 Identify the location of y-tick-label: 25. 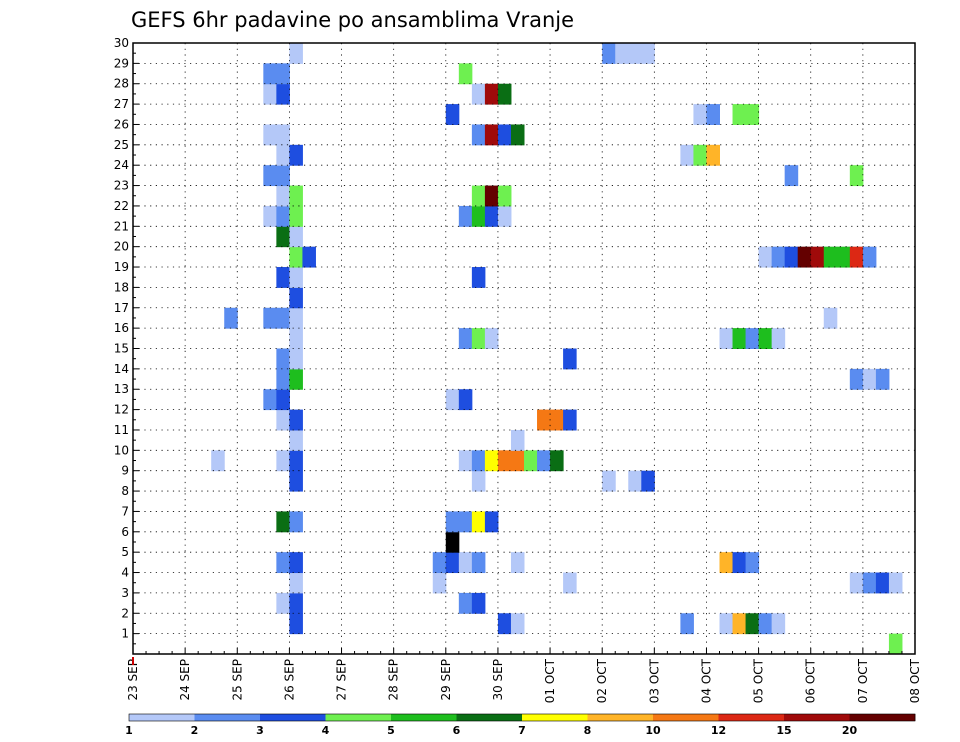
(121, 145).